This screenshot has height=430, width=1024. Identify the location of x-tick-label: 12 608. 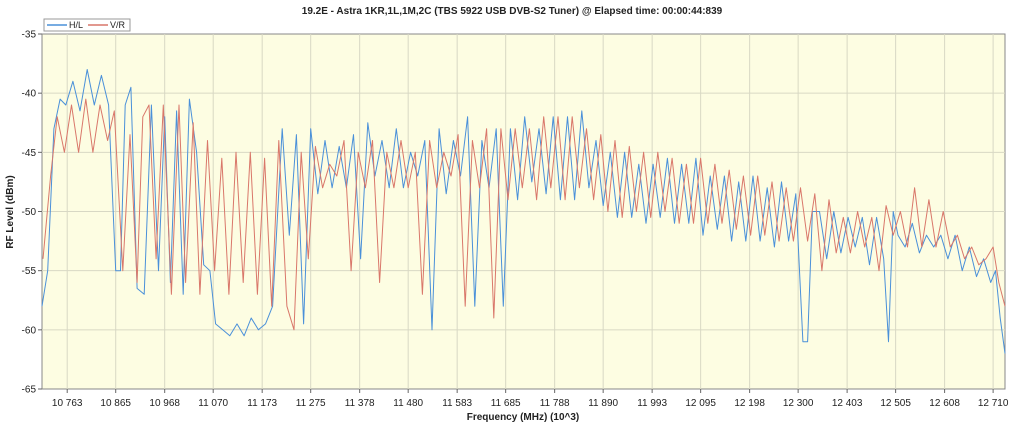
(944, 403).